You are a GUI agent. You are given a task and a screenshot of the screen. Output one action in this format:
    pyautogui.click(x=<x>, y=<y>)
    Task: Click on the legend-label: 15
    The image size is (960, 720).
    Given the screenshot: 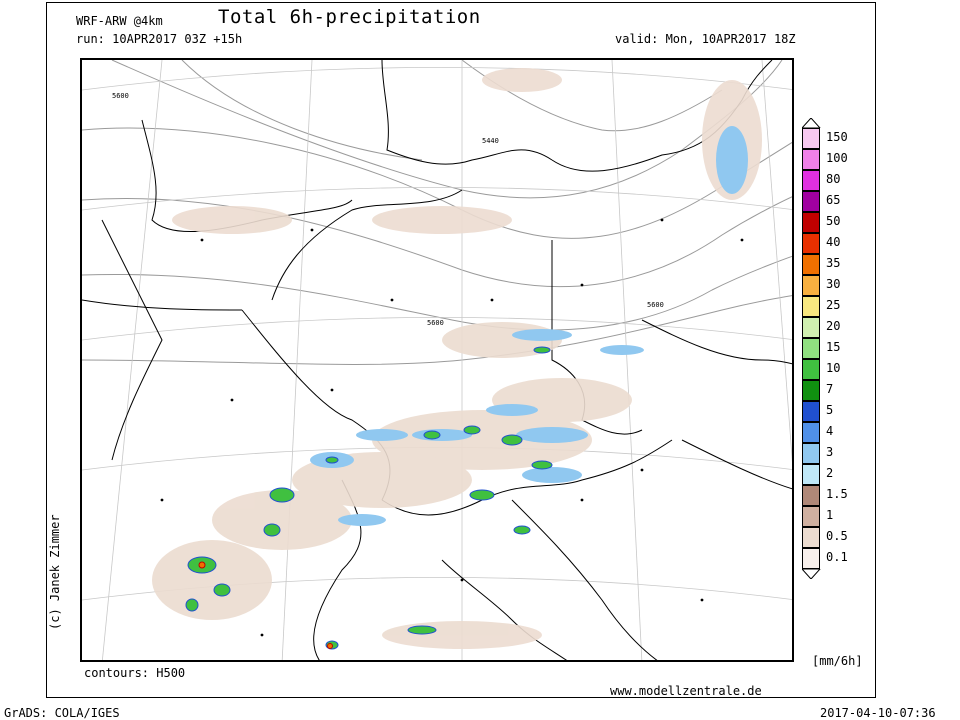 What is the action you would take?
    pyautogui.click(x=833, y=347)
    